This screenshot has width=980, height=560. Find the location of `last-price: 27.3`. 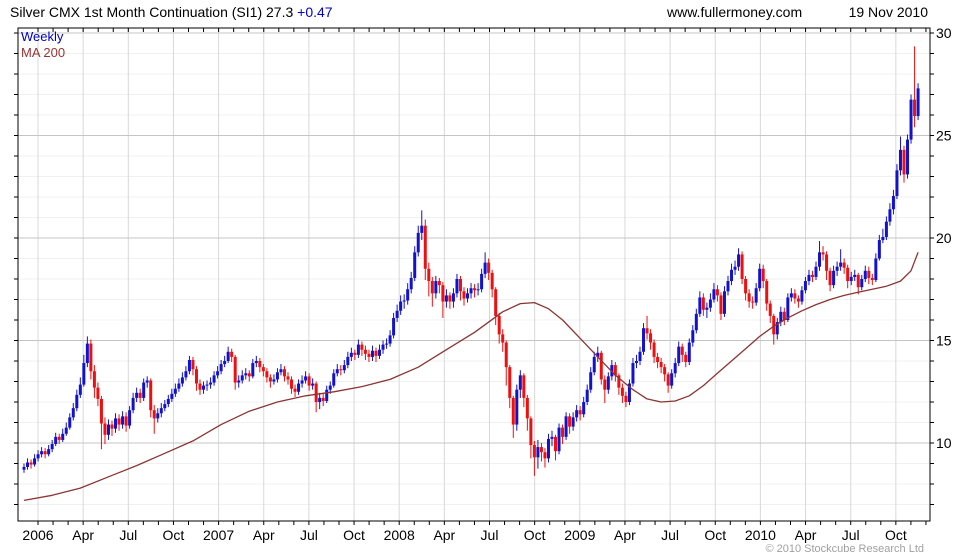

last-price: 27.3 is located at coordinates (280, 12).